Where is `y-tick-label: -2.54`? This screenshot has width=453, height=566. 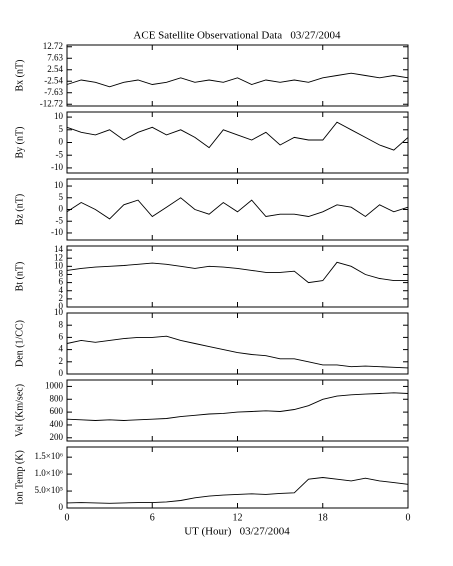 y-tick-label: -2.54 is located at coordinates (53, 80).